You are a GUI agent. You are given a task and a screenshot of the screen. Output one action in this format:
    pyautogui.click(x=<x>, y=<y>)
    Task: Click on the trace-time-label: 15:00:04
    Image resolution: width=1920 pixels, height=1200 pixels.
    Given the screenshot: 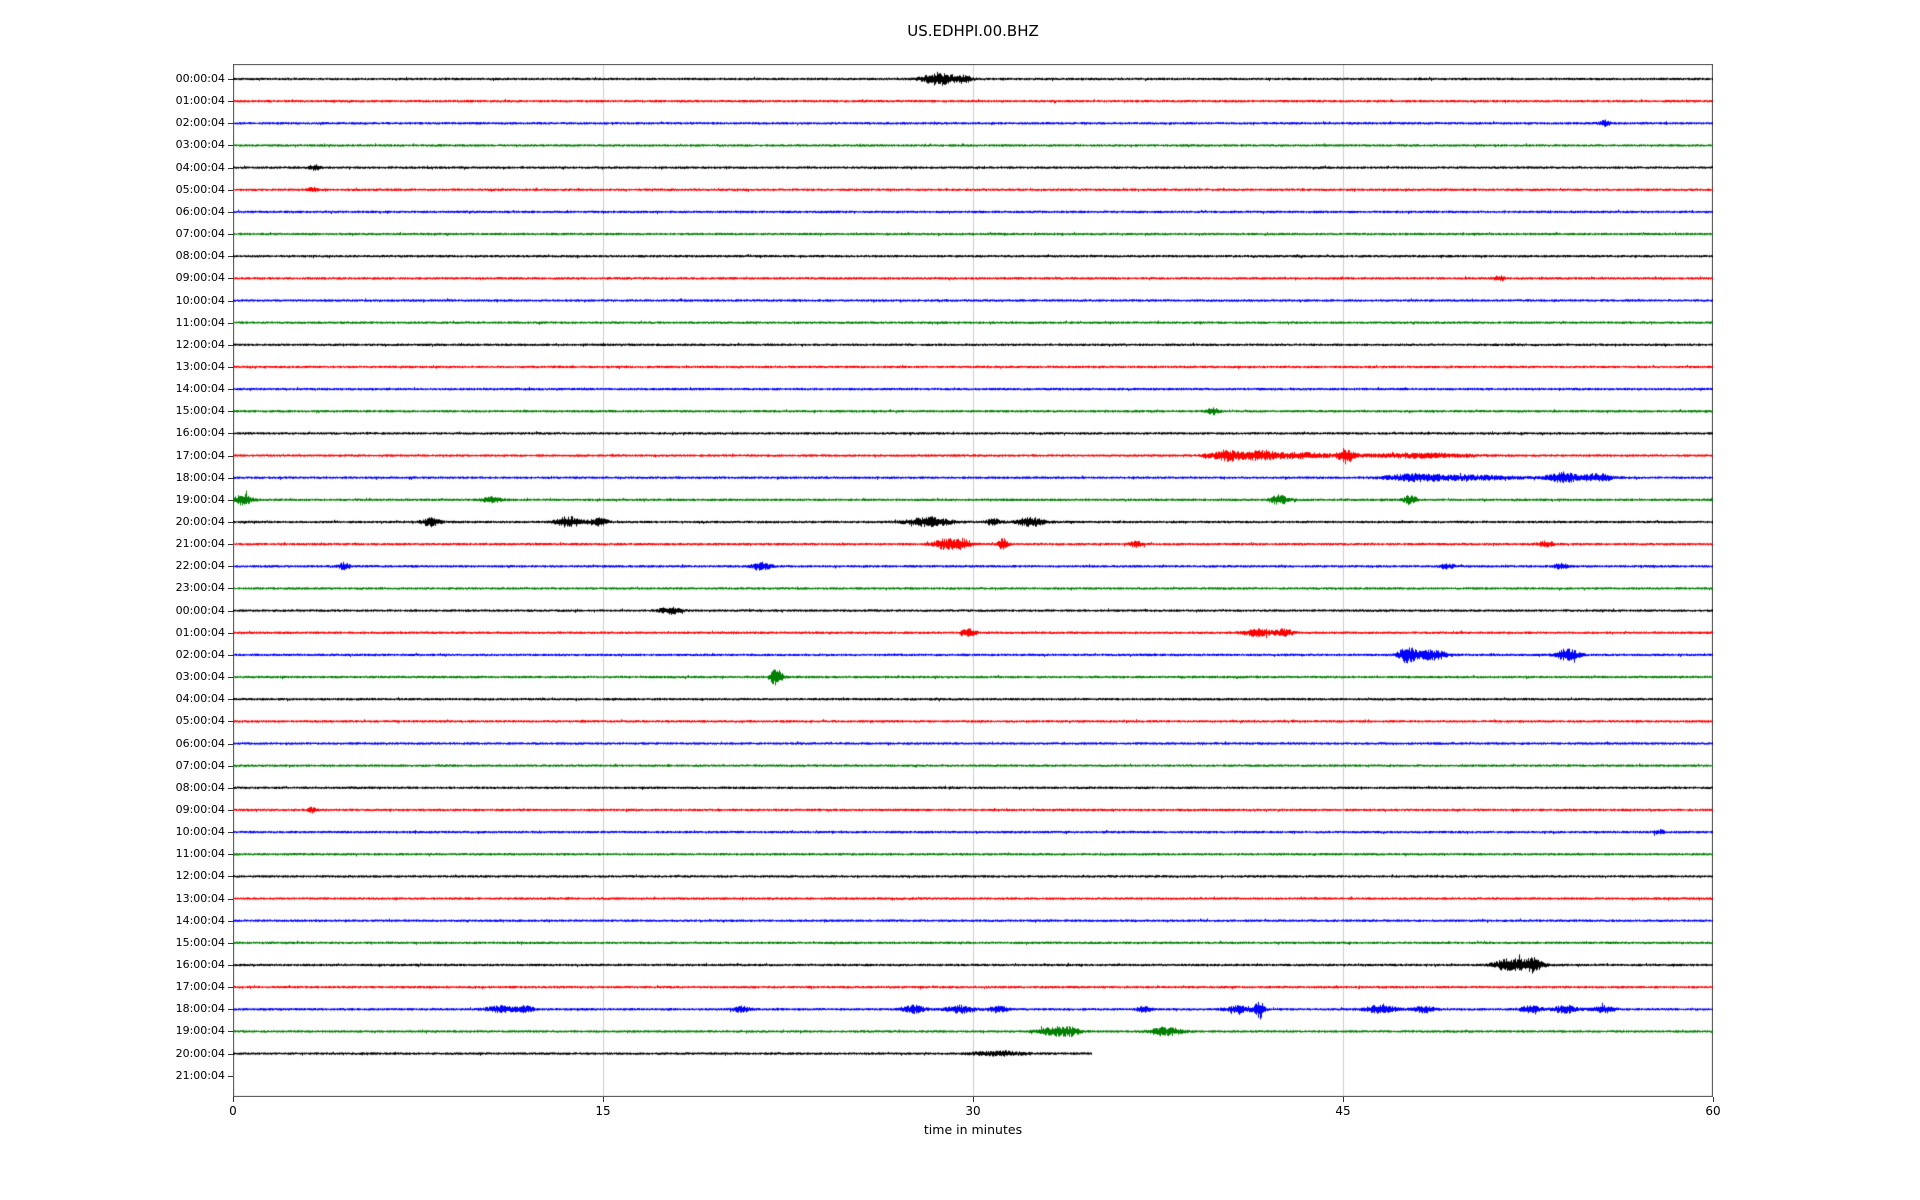 What is the action you would take?
    pyautogui.click(x=200, y=942)
    